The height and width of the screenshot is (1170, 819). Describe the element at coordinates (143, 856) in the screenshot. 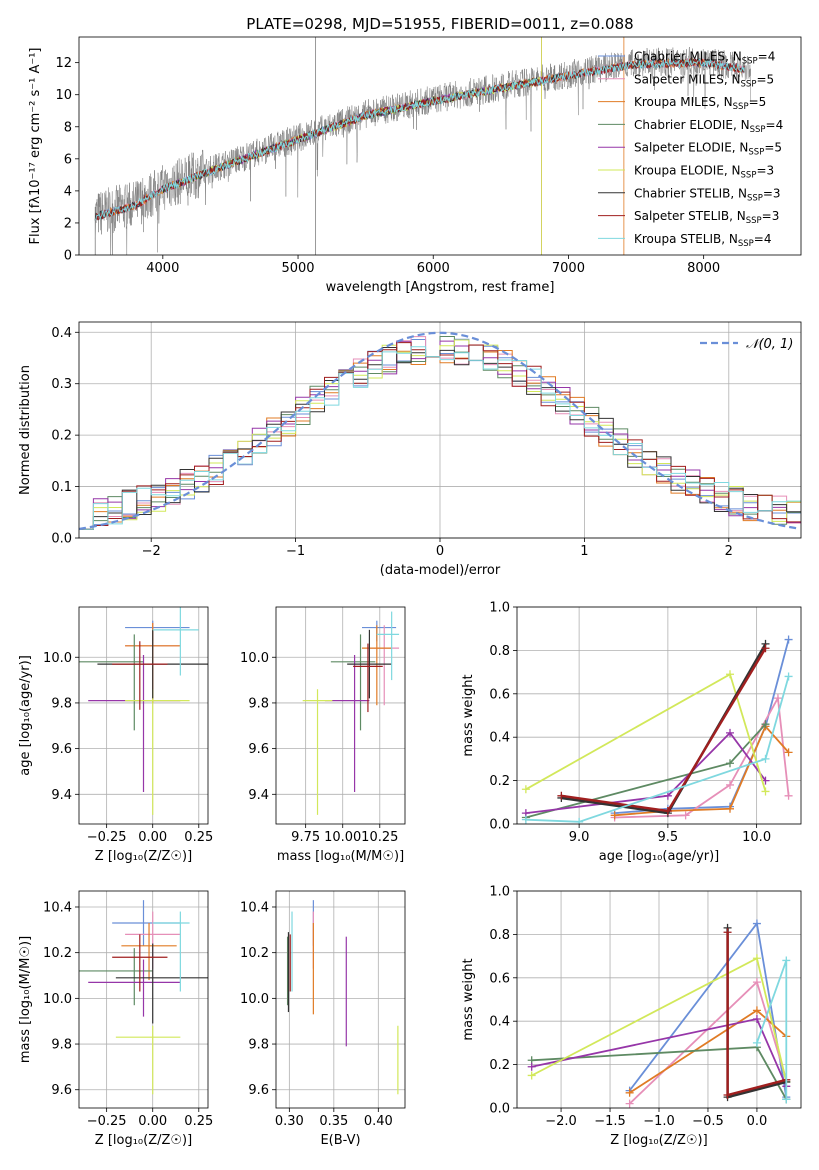

I see `age_vs_Z-xlabel: Z [log₁₀(Z/Z☉)]` at that location.